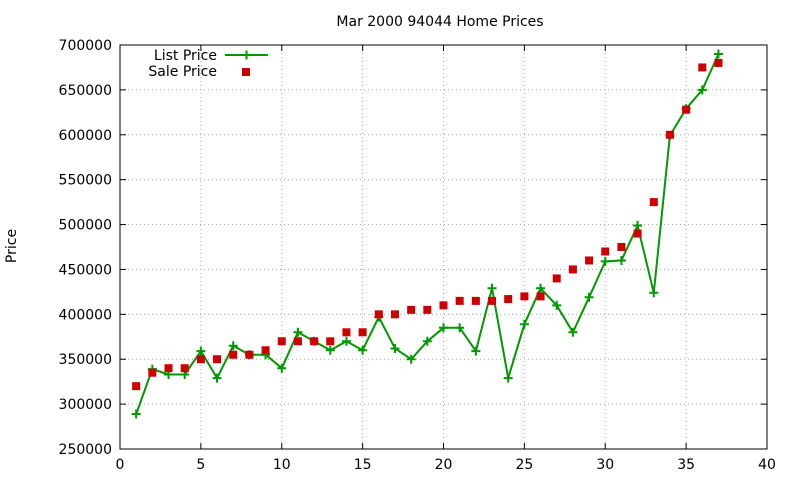 Image resolution: width=800 pixels, height=480 pixels. Describe the element at coordinates (85, 226) in the screenshot. I see `y-tick-label: 500000` at that location.